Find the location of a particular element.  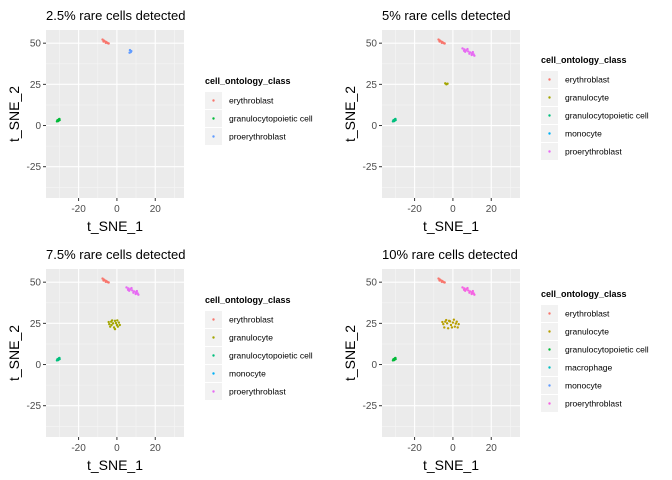

chart-title: 2.5% rare cells detected is located at coordinates (115, 15).